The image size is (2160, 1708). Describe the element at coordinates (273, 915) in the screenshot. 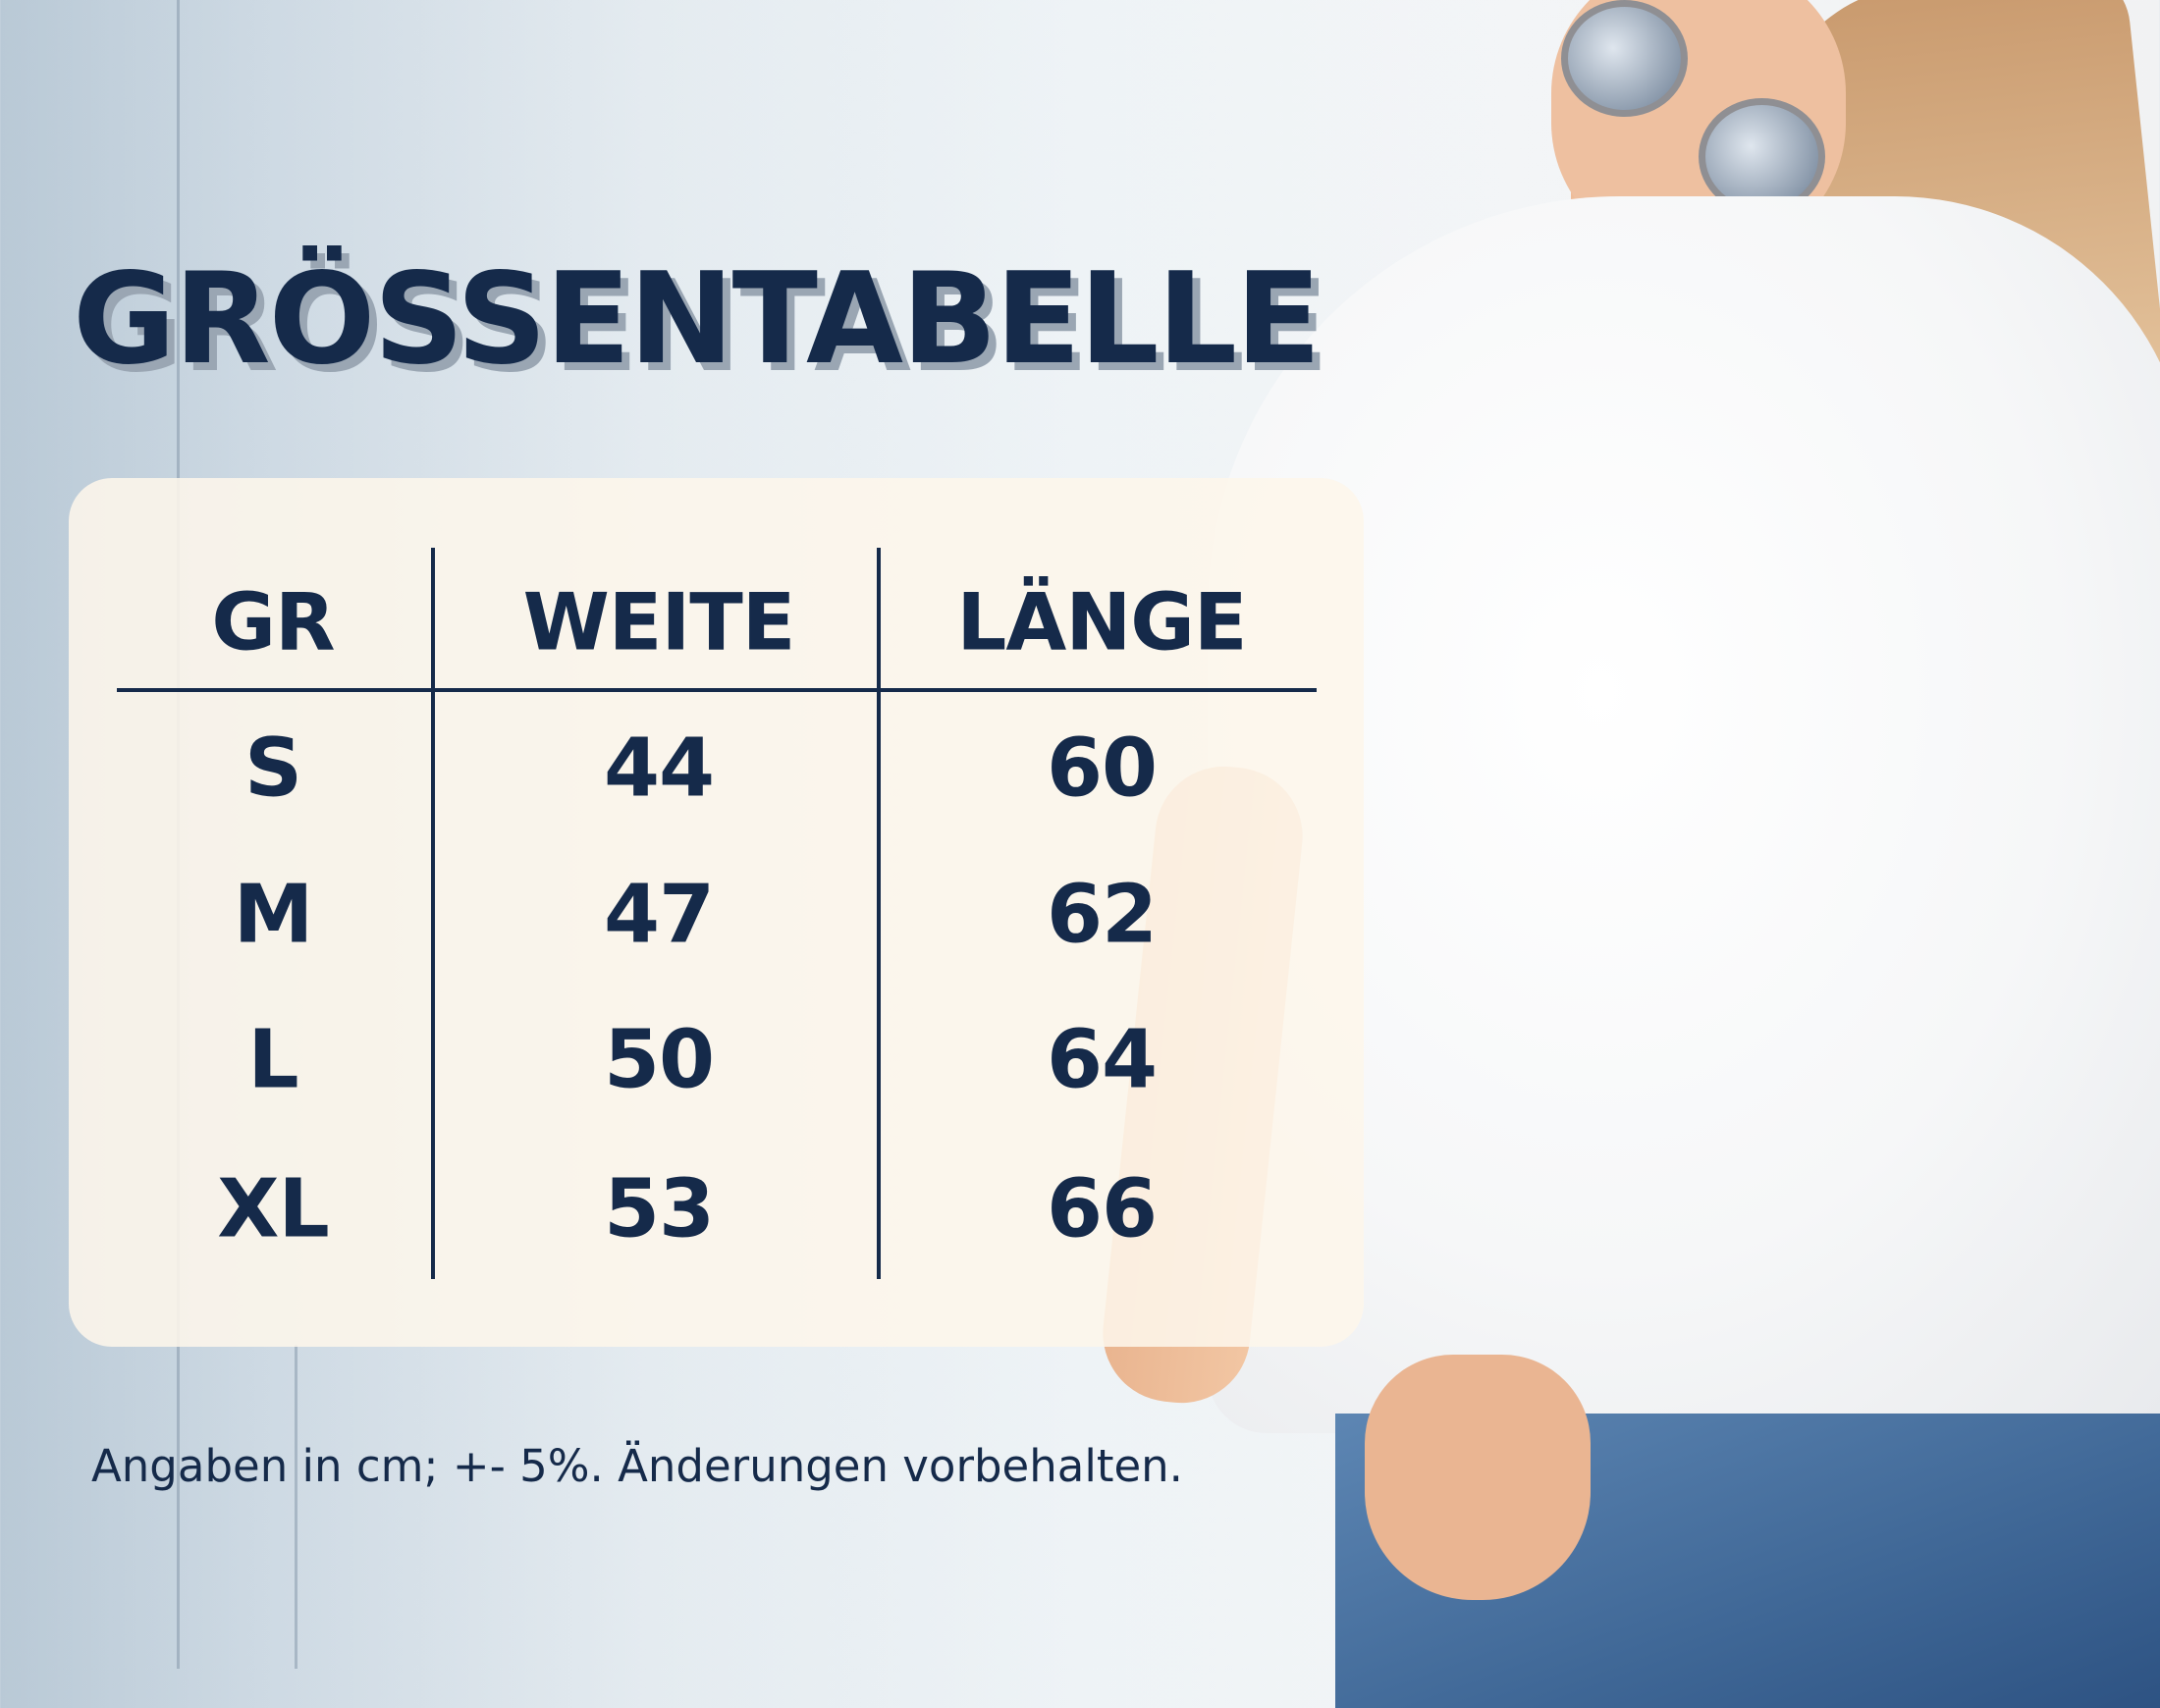

I see `cell-size: M` at that location.